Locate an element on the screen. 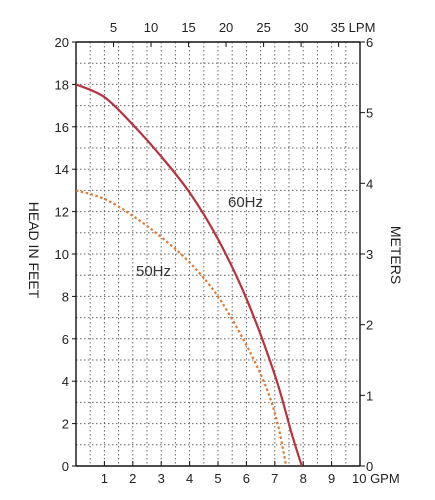 The width and height of the screenshot is (435, 500). bottom-tick-label: 5 is located at coordinates (217, 478).